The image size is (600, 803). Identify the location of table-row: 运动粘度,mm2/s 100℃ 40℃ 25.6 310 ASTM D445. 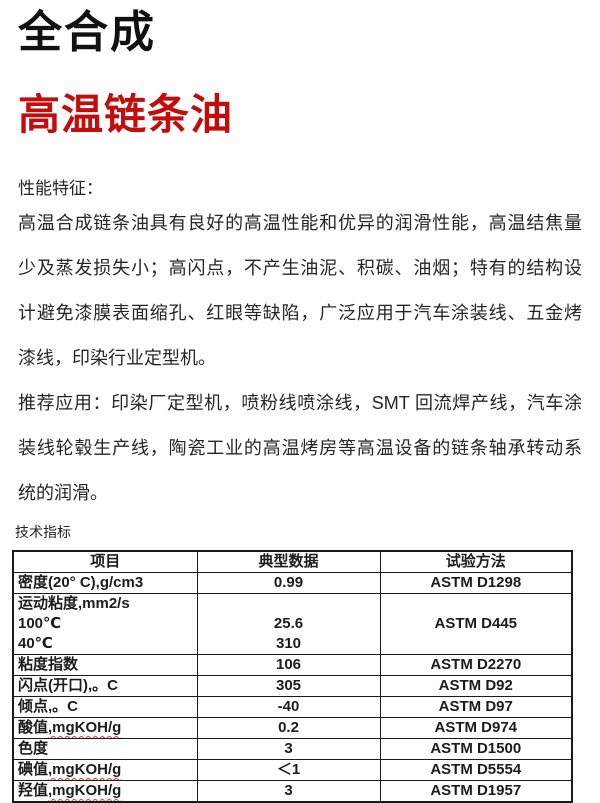
(292, 624).